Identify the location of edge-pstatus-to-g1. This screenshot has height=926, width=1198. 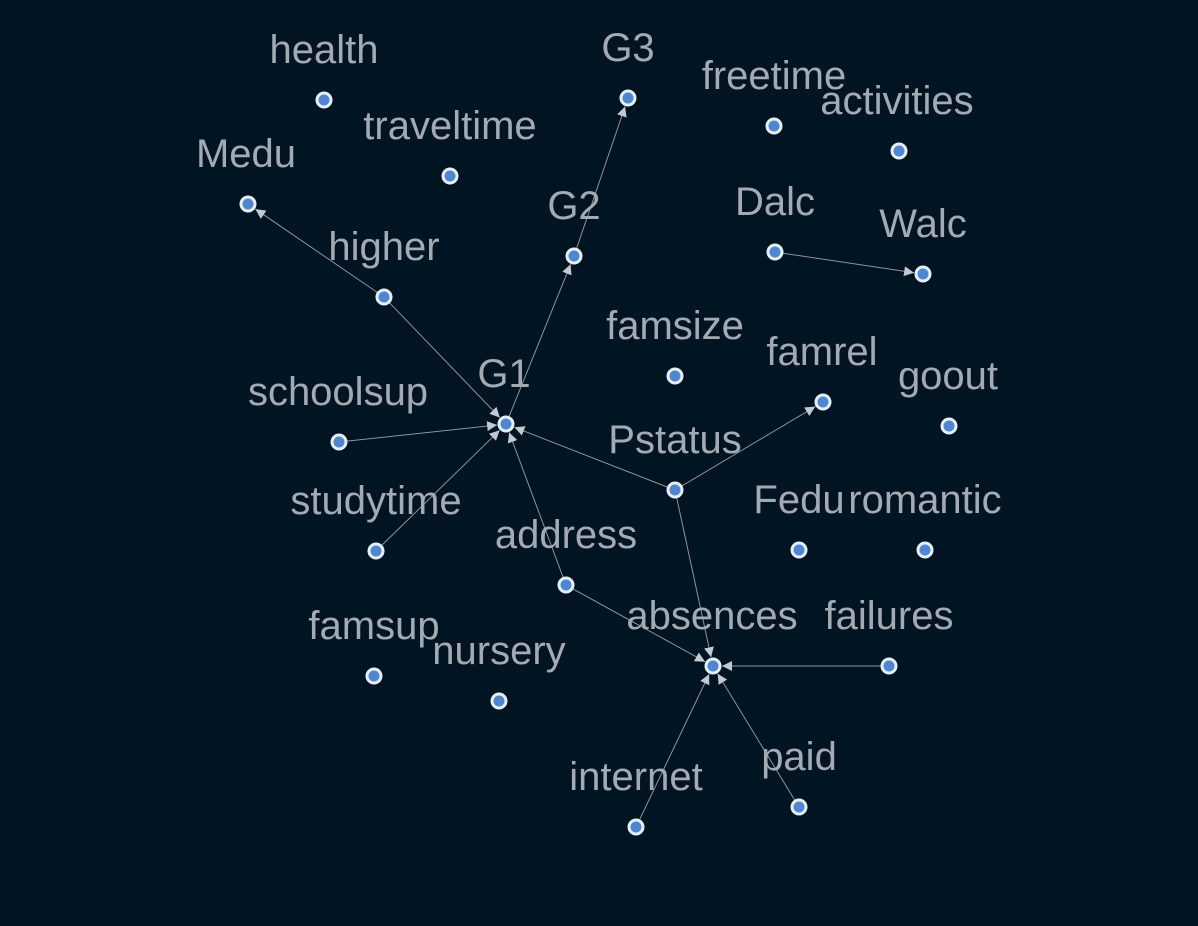
(591, 457).